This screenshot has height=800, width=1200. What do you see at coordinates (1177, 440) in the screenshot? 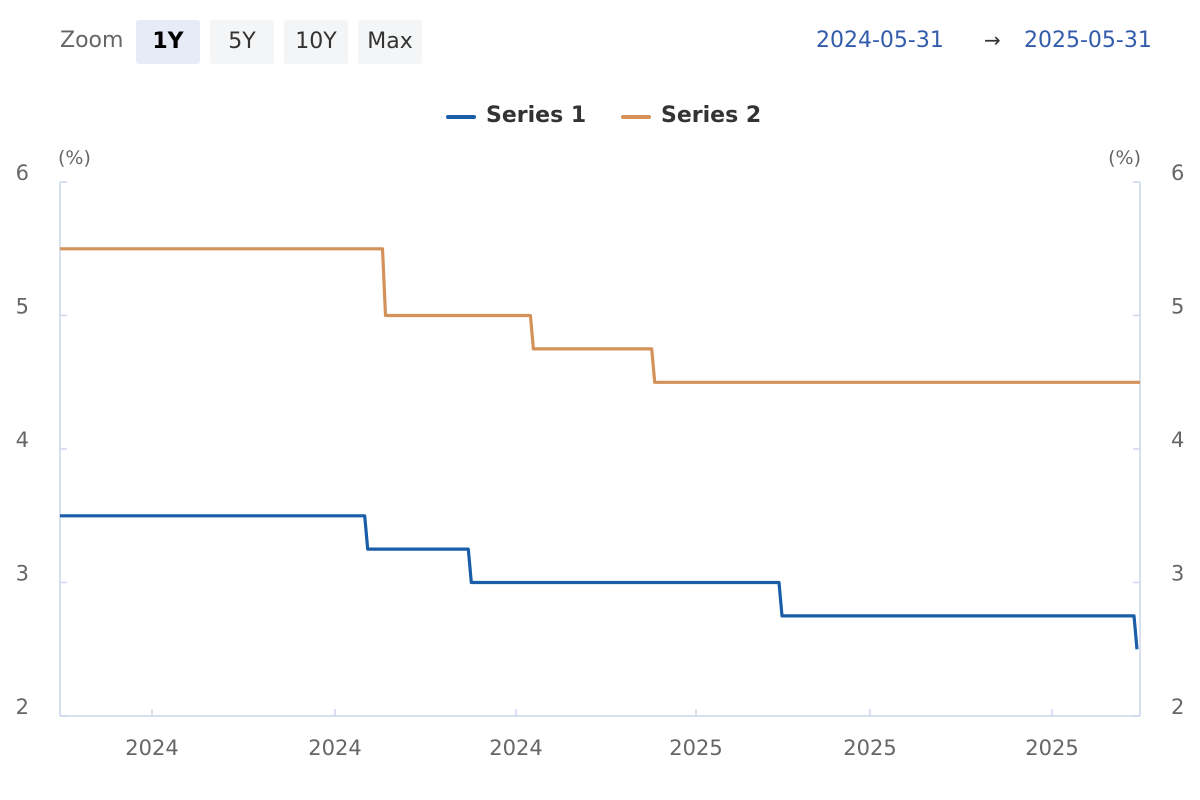
I see `y-tick-label-right: 4` at bounding box center [1177, 440].